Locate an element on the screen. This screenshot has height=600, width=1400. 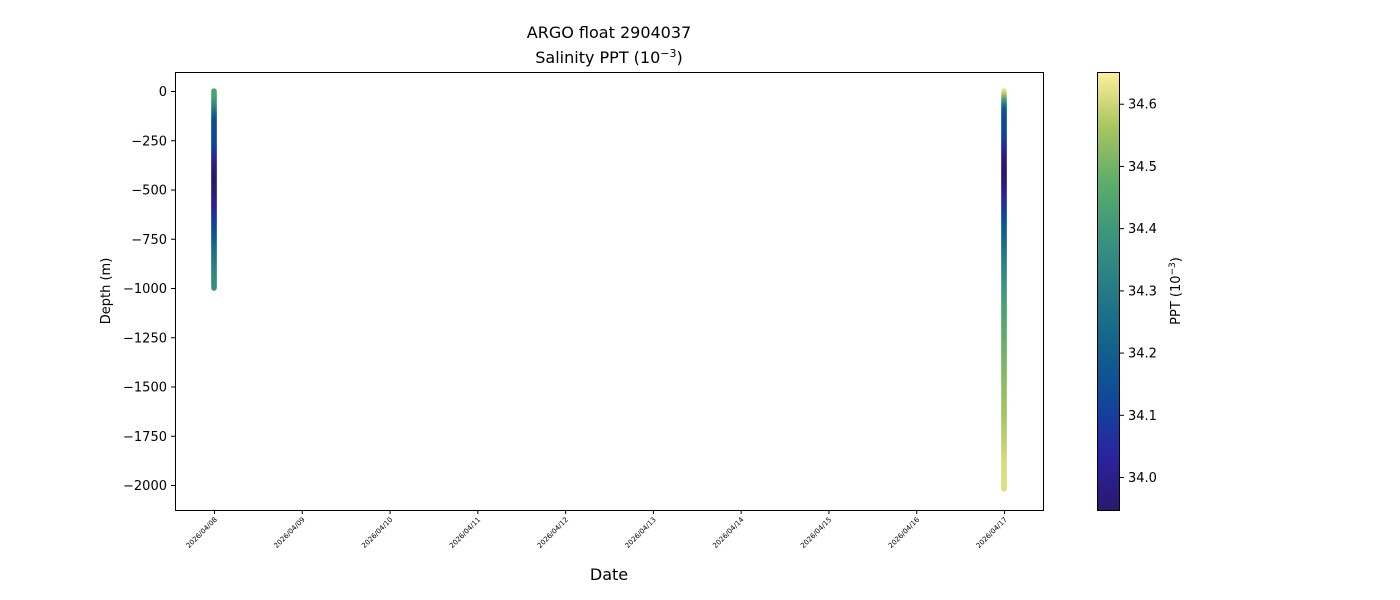
x-tick-label: 2026/04/14 is located at coordinates (728, 532).